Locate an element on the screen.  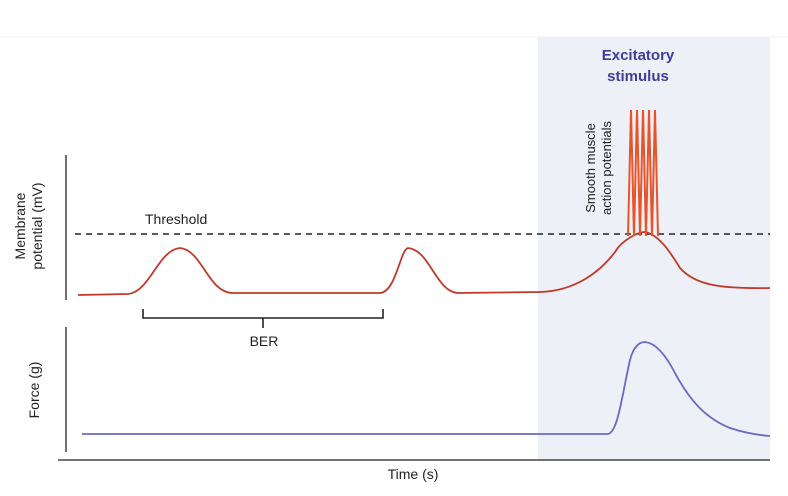
stimulus-title-line1: Excitatory is located at coordinates (638, 55).